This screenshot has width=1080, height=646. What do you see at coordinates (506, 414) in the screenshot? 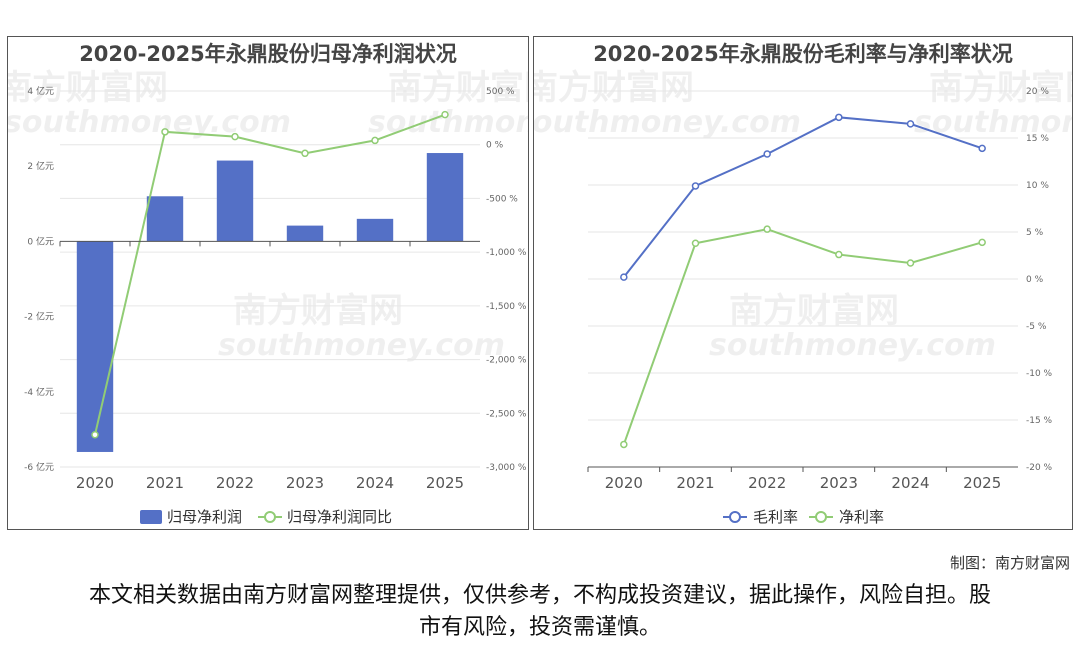
I see `y-tick-right: -2,500 %` at bounding box center [506, 414].